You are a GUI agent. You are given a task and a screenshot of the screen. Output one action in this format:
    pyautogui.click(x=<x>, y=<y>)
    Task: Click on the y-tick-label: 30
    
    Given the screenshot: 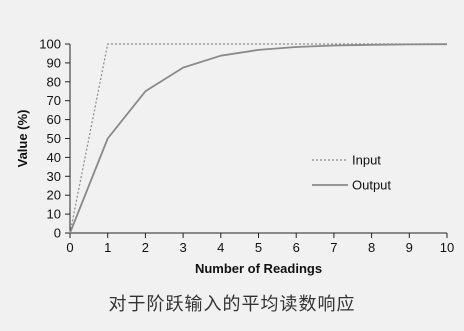 What is the action you would take?
    pyautogui.click(x=54, y=176)
    